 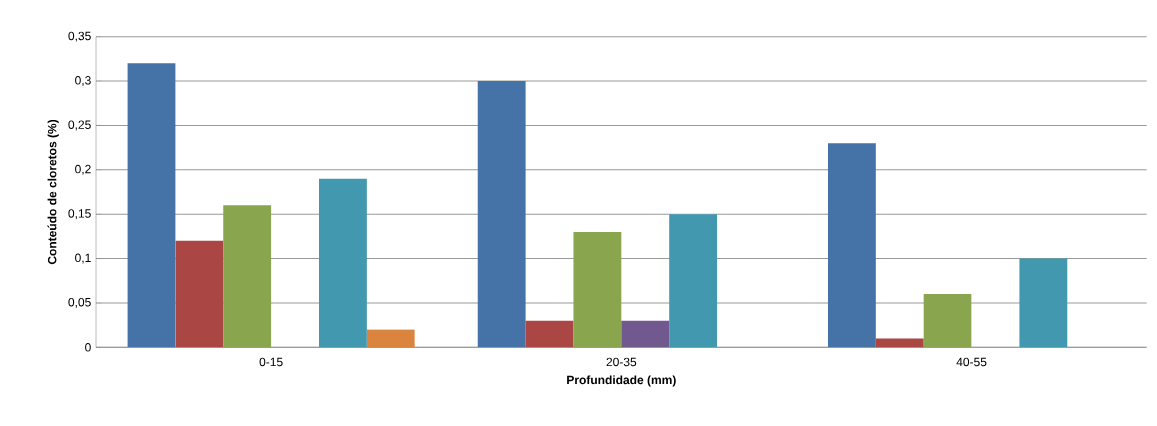 I want to click on y-axis-title: Conteúdo de cloretos (%), so click(x=53, y=192).